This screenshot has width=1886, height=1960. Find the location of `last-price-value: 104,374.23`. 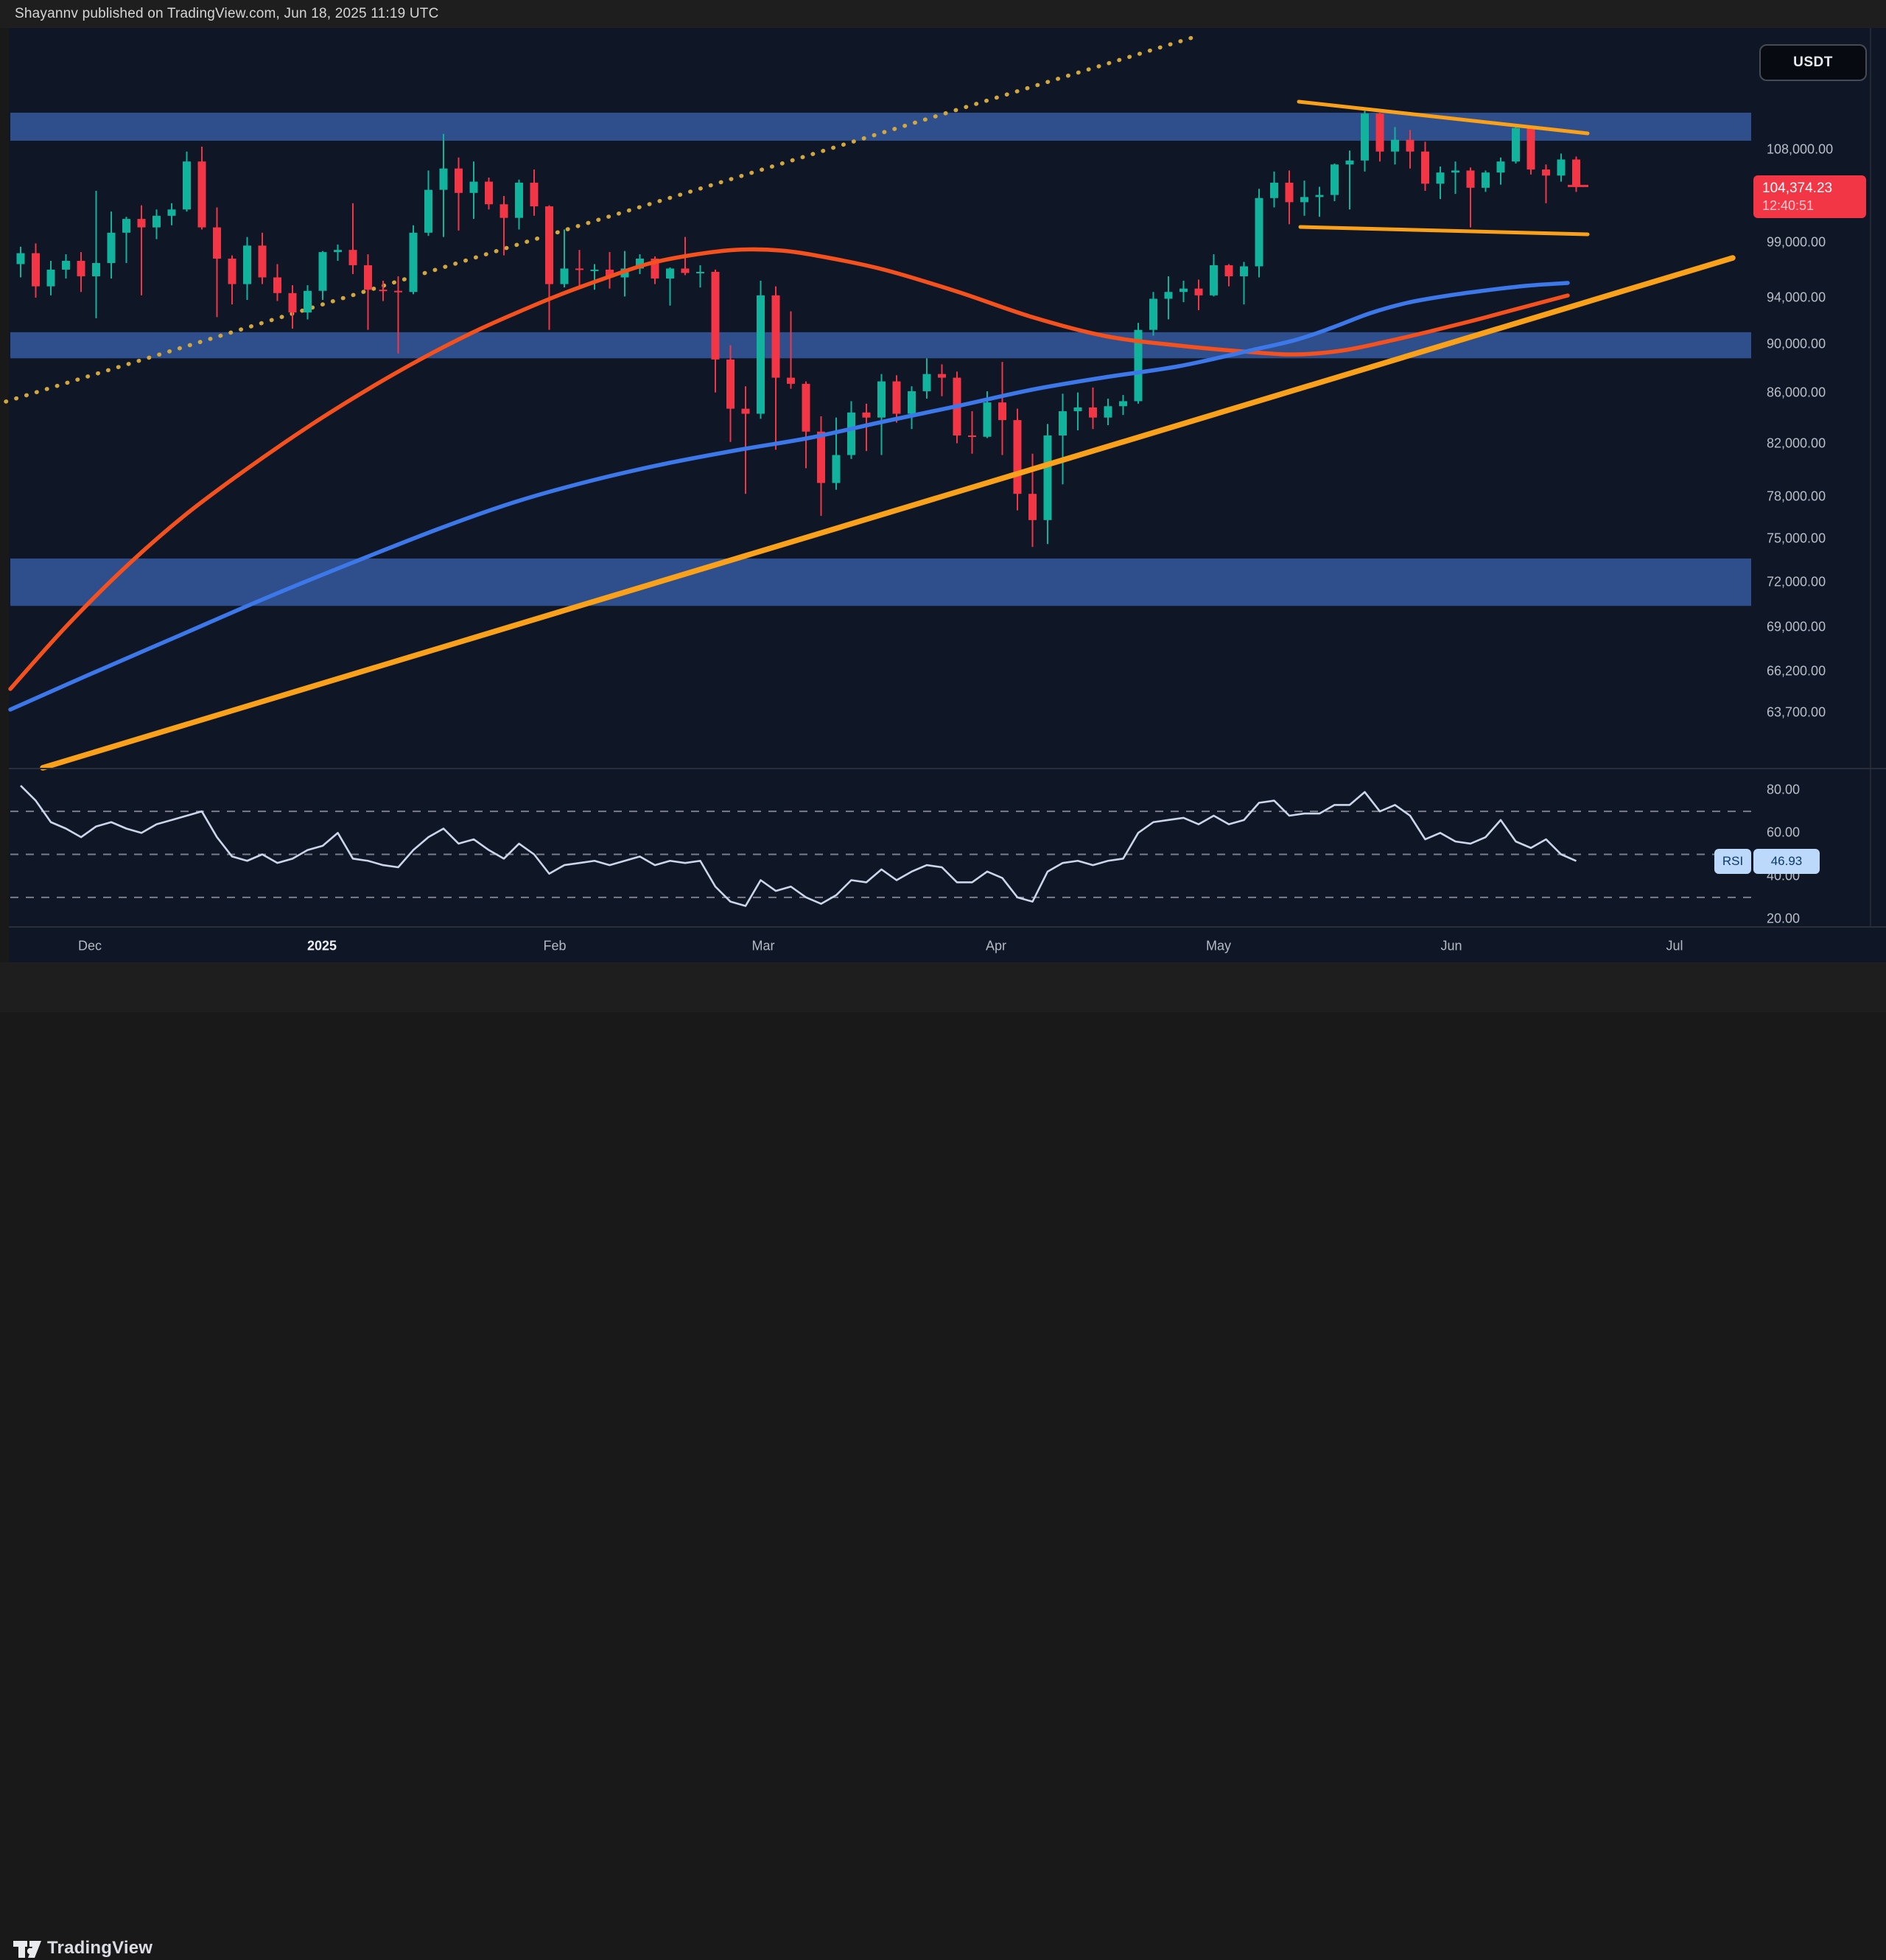

last-price-value: 104,374.23 is located at coordinates (1797, 188).